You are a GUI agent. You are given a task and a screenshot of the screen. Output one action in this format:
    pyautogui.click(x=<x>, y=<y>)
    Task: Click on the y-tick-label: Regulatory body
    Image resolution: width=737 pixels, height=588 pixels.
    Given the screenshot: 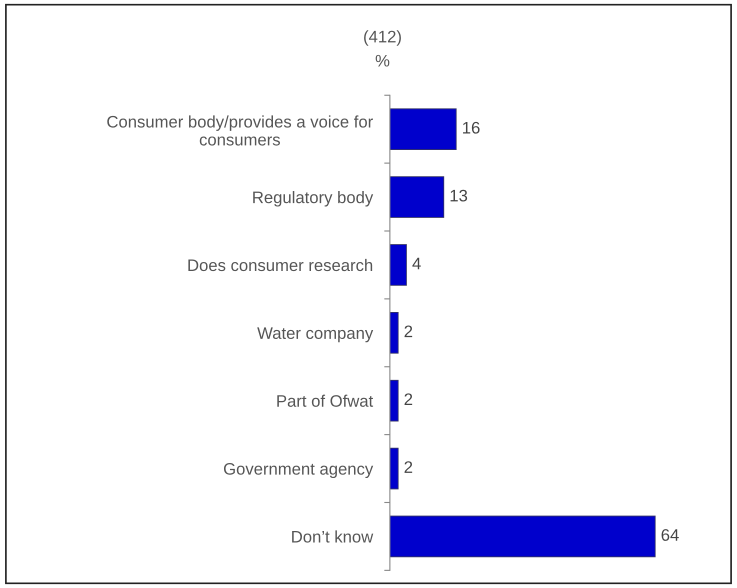 What is the action you would take?
    pyautogui.click(x=313, y=199)
    